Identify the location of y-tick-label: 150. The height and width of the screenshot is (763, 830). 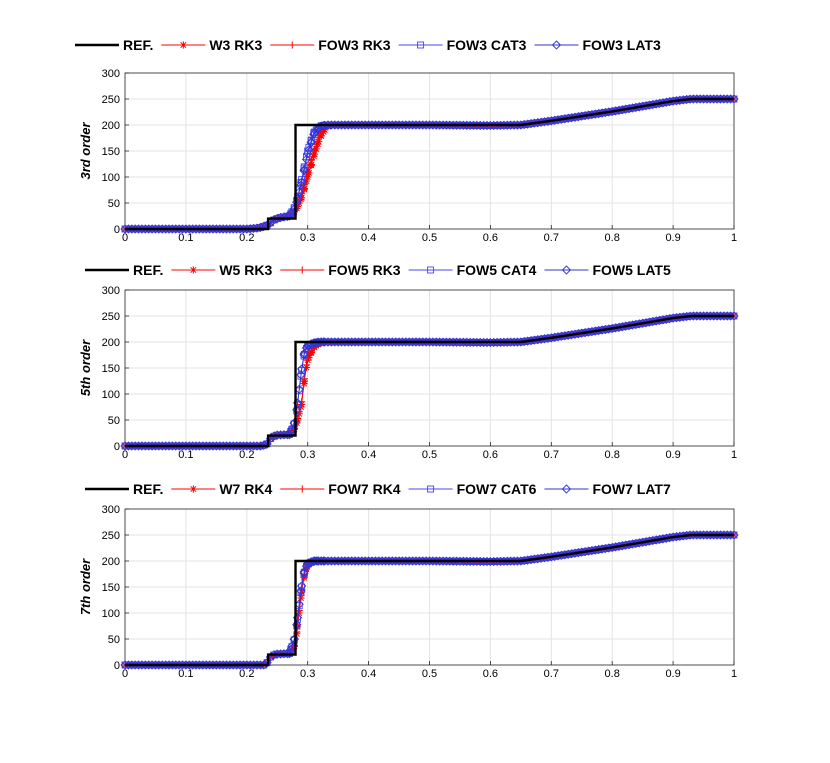
(111, 152).